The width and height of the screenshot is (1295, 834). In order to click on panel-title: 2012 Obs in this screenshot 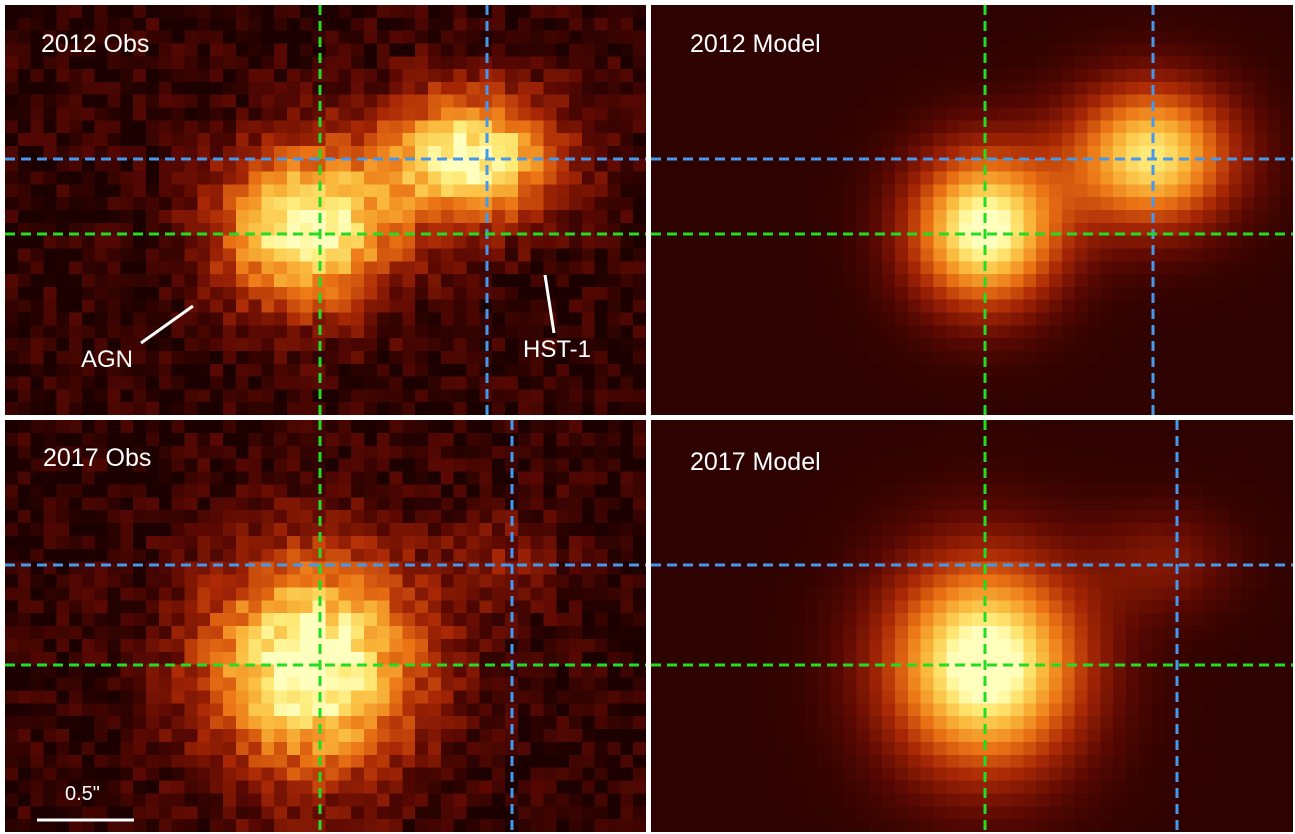, I will do `click(95, 44)`.